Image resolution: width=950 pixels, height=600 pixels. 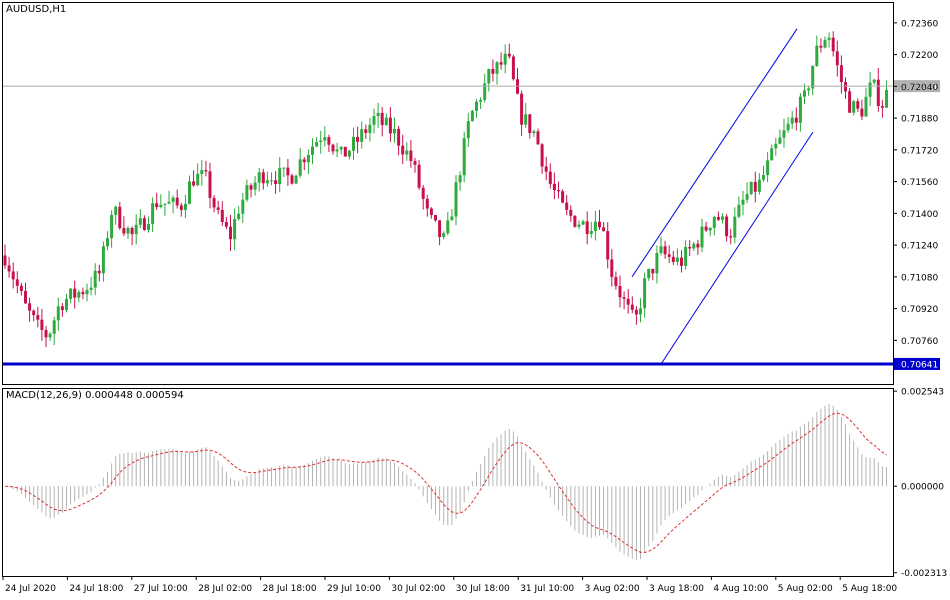 What do you see at coordinates (36, 9) in the screenshot?
I see `symbol-label: AUDUSD,H1` at bounding box center [36, 9].